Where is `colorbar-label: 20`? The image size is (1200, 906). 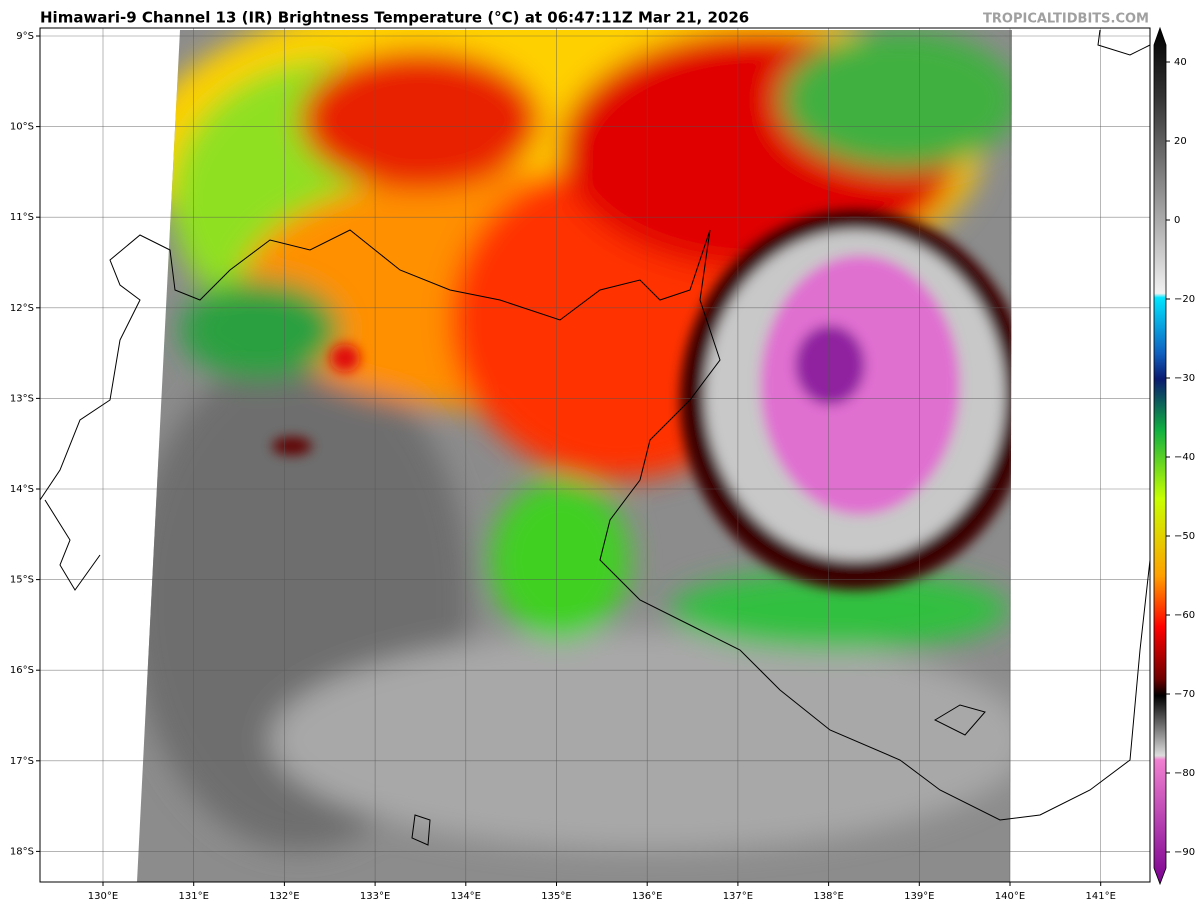
colorbar-label: 20 is located at coordinates (1180, 141).